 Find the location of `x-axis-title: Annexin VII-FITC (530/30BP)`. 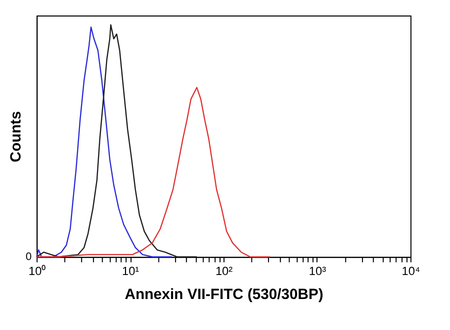

x-axis-title: Annexin VII-FITC (530/30BP) is located at coordinates (224, 294).